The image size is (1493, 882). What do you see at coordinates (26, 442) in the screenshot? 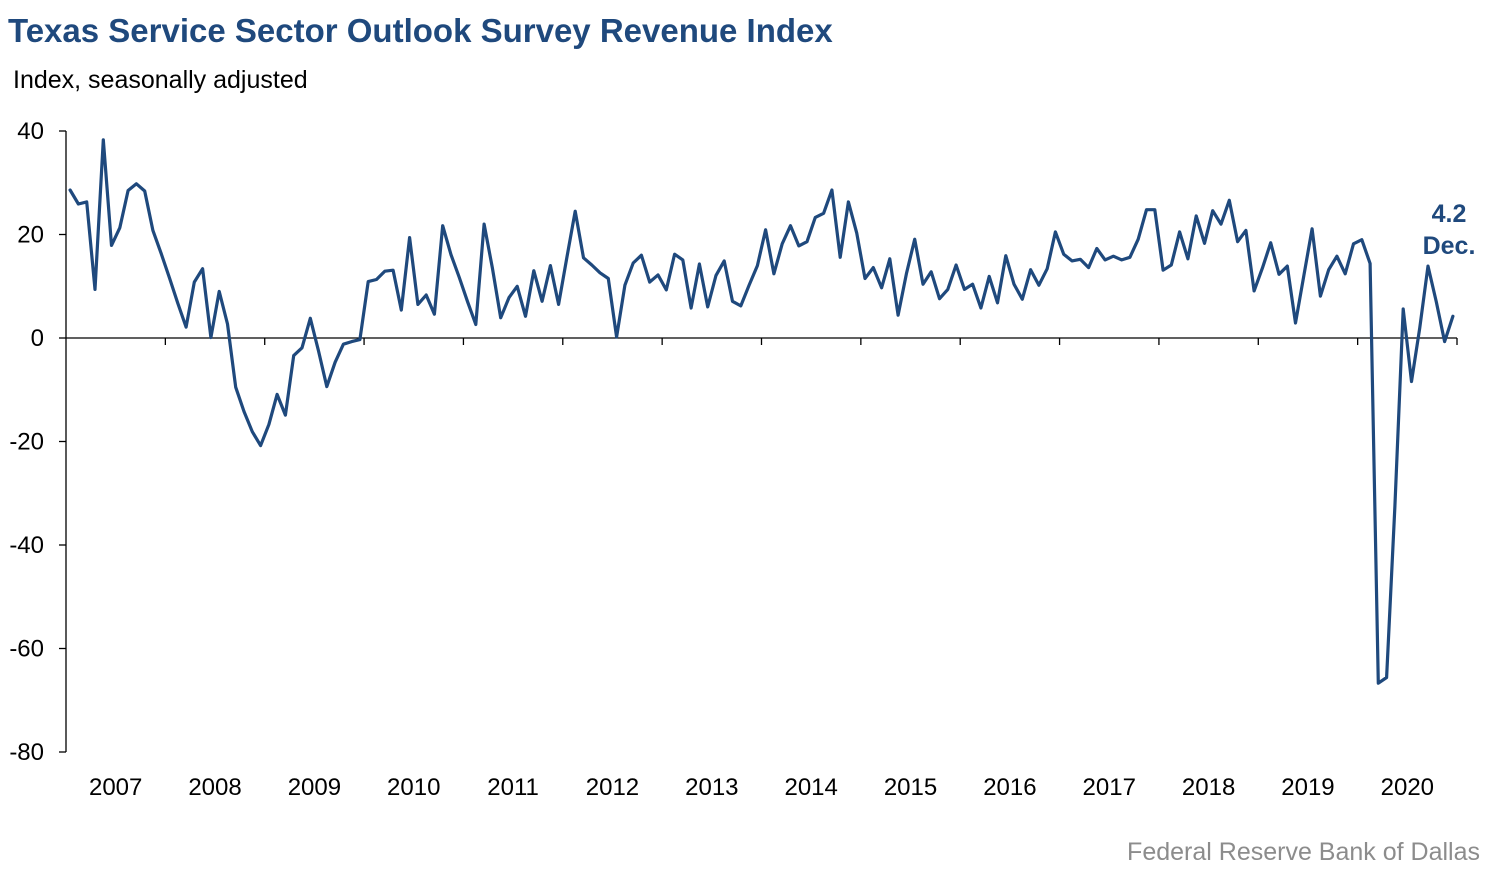
I see `y-tick-label: -20` at bounding box center [26, 442].